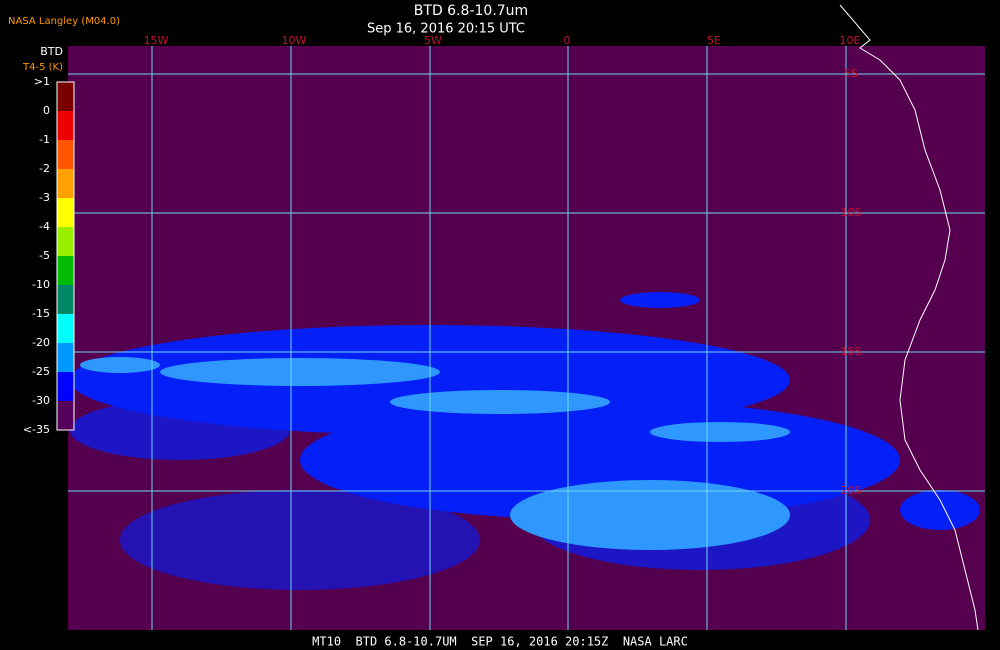 This screenshot has height=650, width=1000. I want to click on colorbar-label: -2, so click(44, 168).